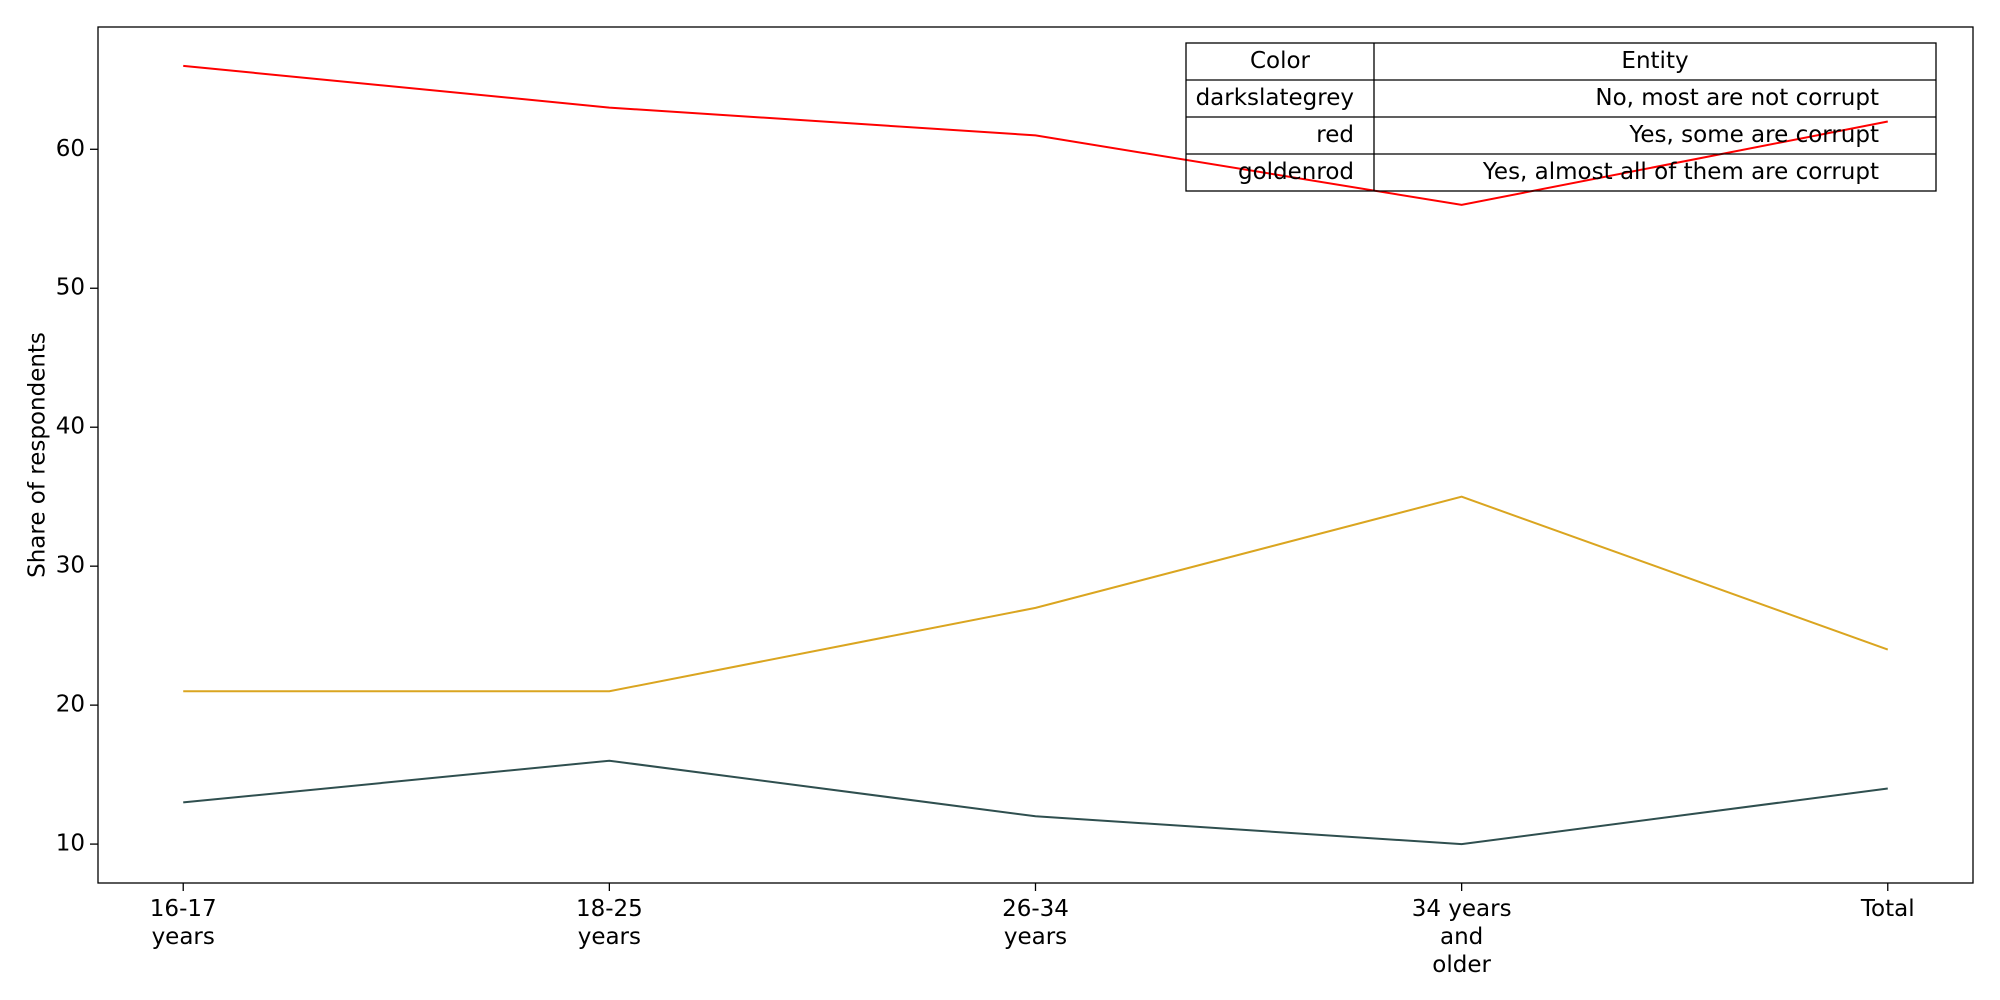  I want to click on y-axis-label: Share of respondents, so click(38, 455).